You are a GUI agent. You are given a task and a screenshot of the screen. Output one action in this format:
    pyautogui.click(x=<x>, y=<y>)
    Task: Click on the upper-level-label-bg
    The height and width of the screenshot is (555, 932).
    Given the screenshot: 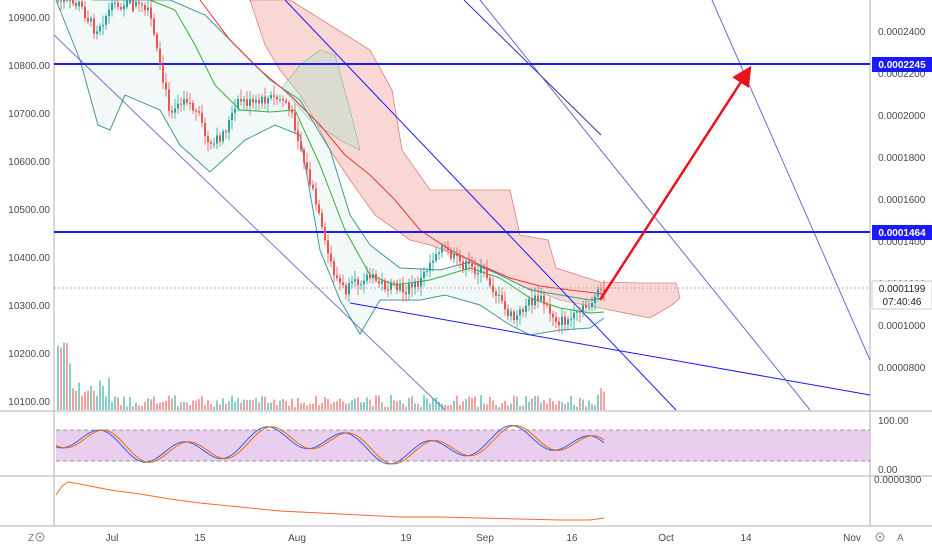 What is the action you would take?
    pyautogui.click(x=902, y=64)
    